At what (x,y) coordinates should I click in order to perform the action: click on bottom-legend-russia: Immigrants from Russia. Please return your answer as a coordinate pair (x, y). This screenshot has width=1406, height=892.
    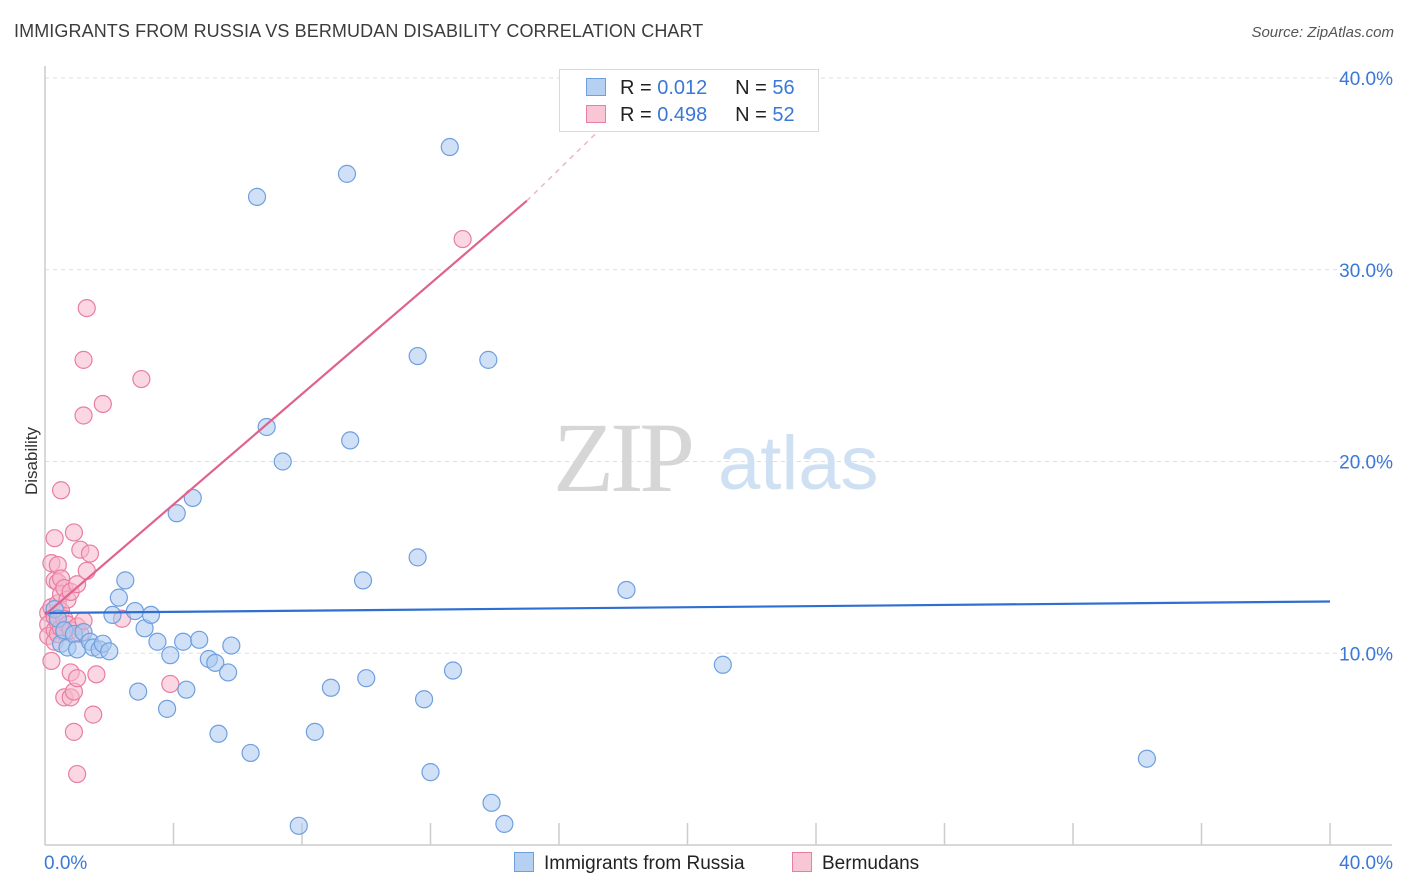
    Looking at the image, I should click on (629, 863).